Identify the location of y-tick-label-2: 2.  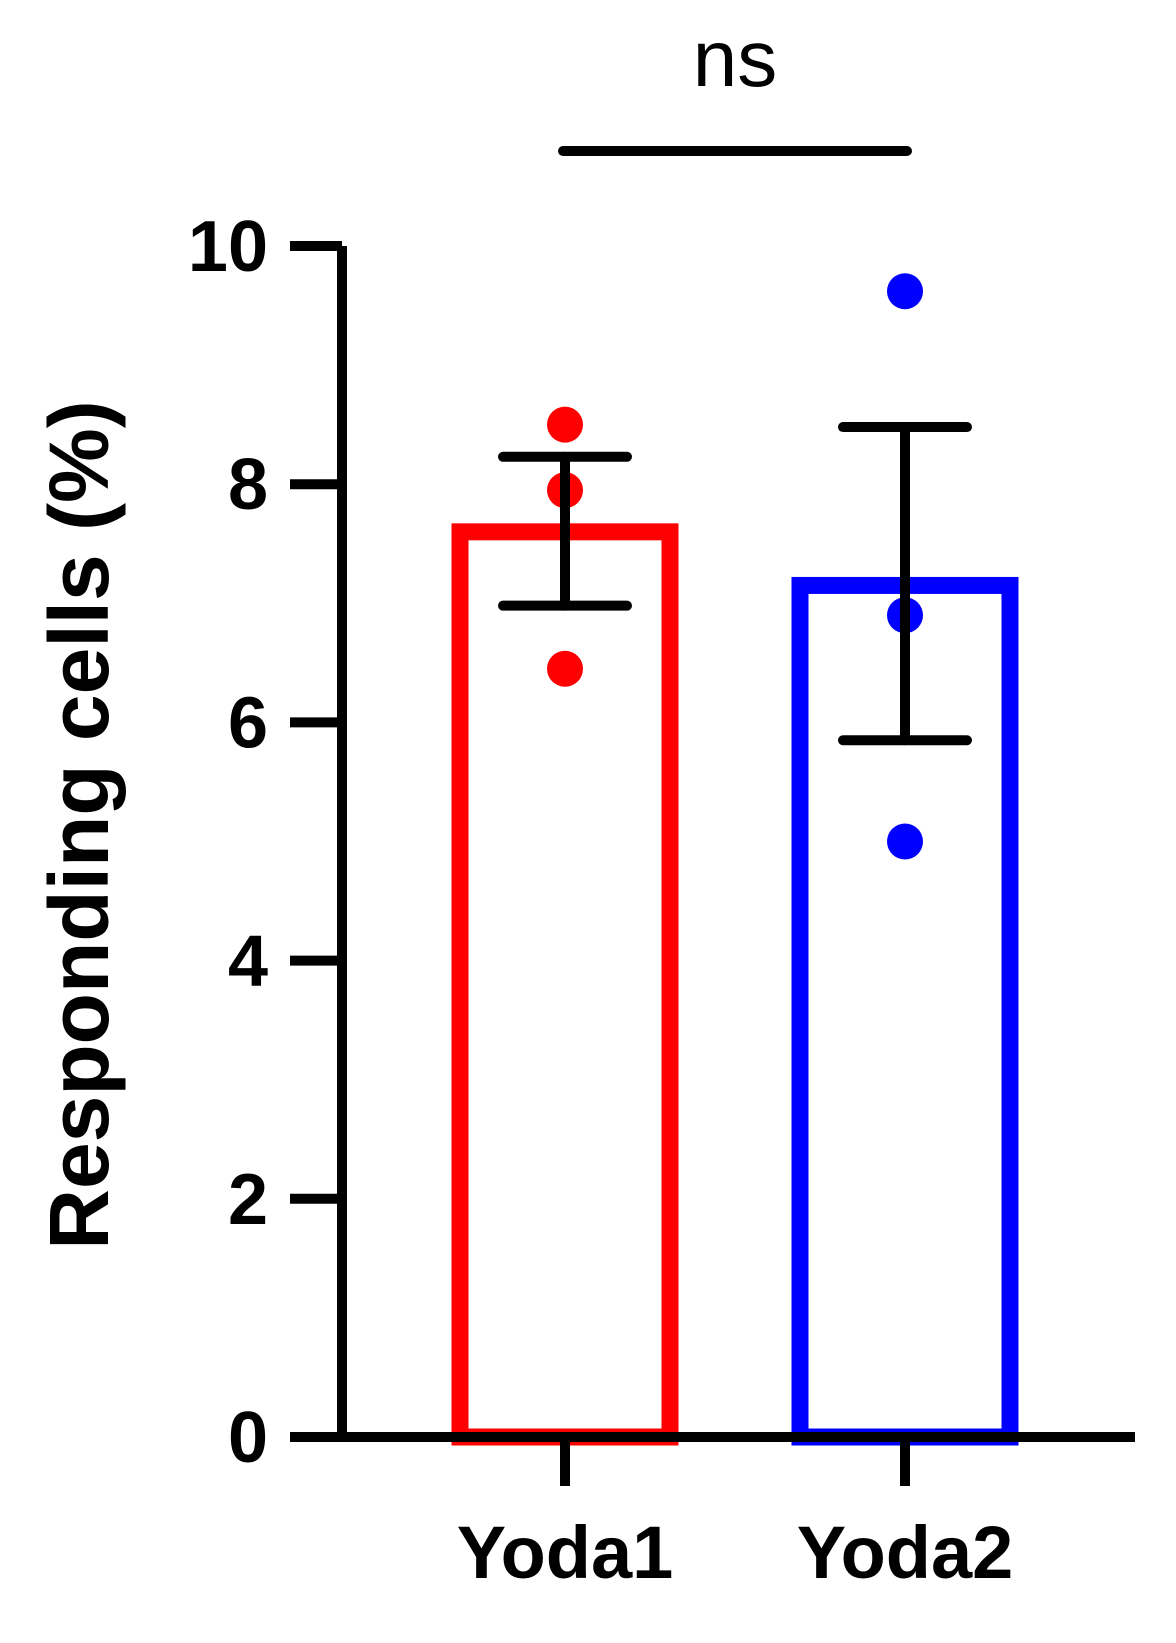
(248, 1200).